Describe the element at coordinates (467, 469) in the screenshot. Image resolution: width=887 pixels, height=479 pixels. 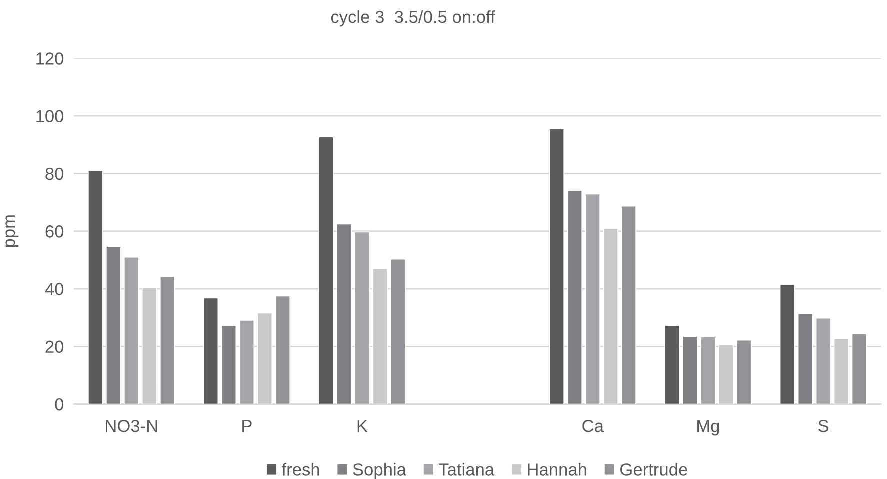
I see `legend-label: Tatiana` at that location.